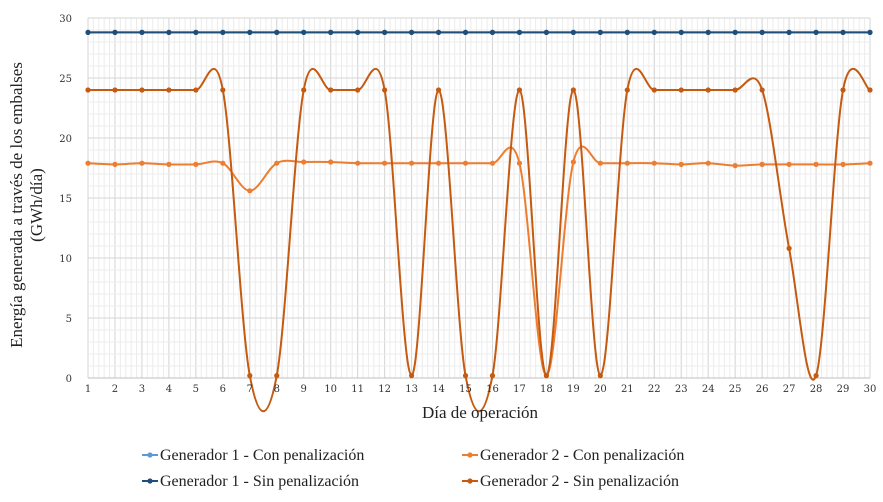 This screenshot has width=883, height=502. What do you see at coordinates (570, 481) in the screenshot?
I see `legend-item: Generador 2 - Sin penalización` at bounding box center [570, 481].